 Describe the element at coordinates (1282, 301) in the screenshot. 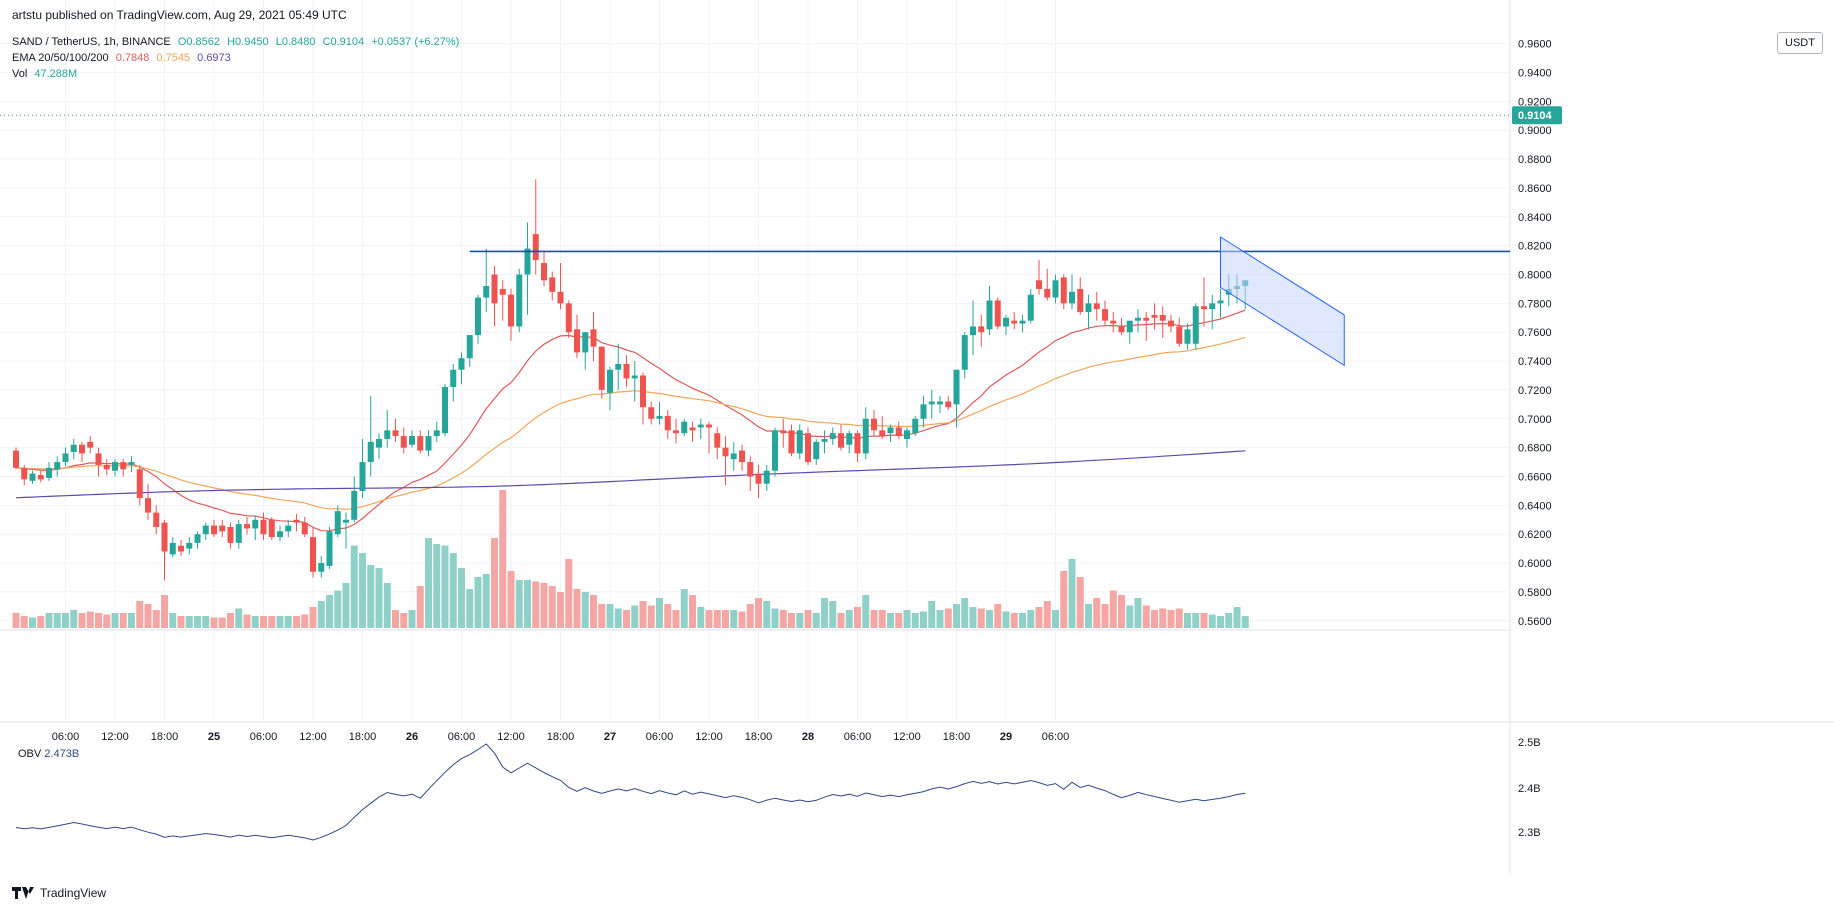

I see `descending-channel` at that location.